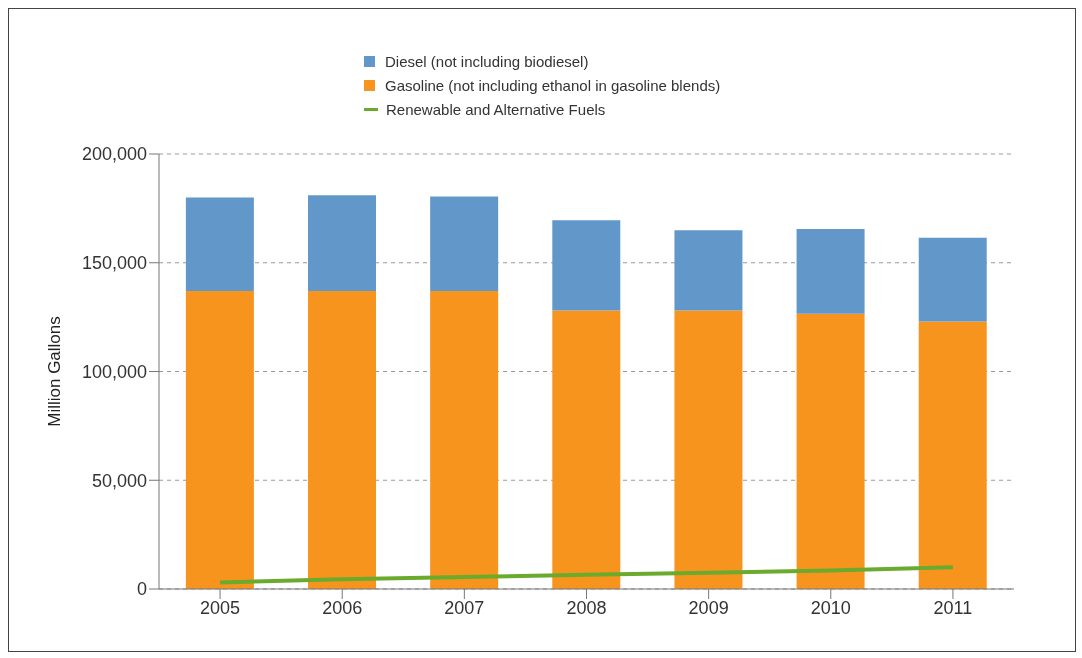  Describe the element at coordinates (586, 575) in the screenshot. I see `line-series` at that location.